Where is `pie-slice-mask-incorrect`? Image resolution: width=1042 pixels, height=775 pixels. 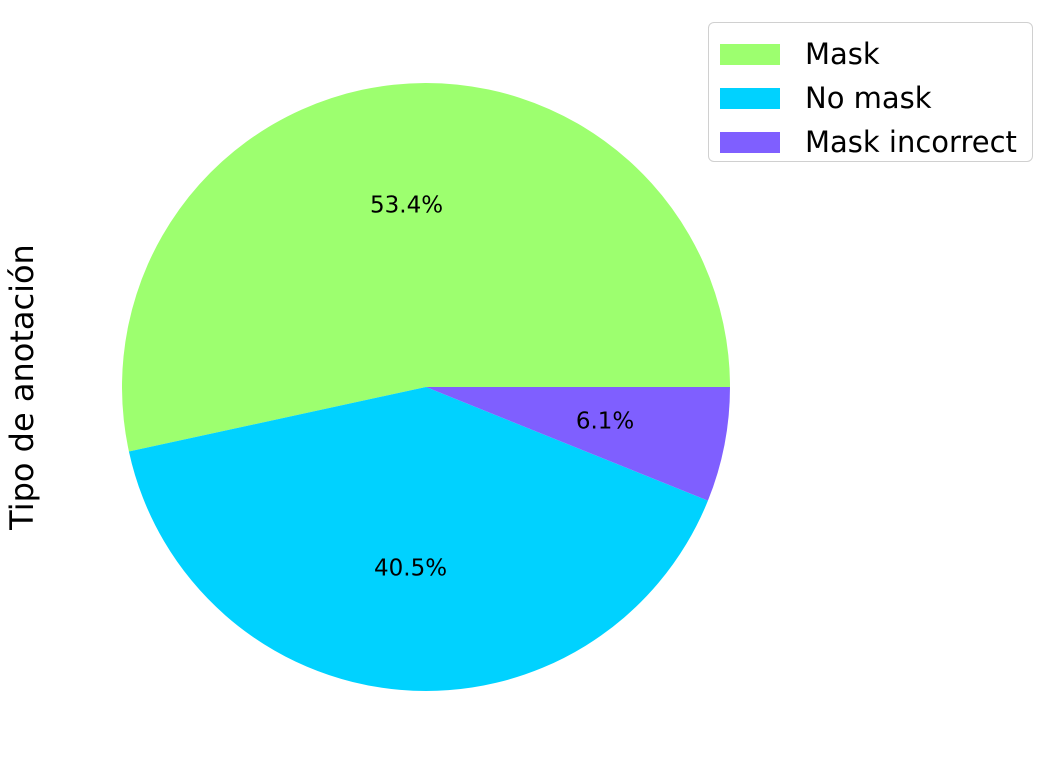
pie-slice-mask-incorrect is located at coordinates (578, 444).